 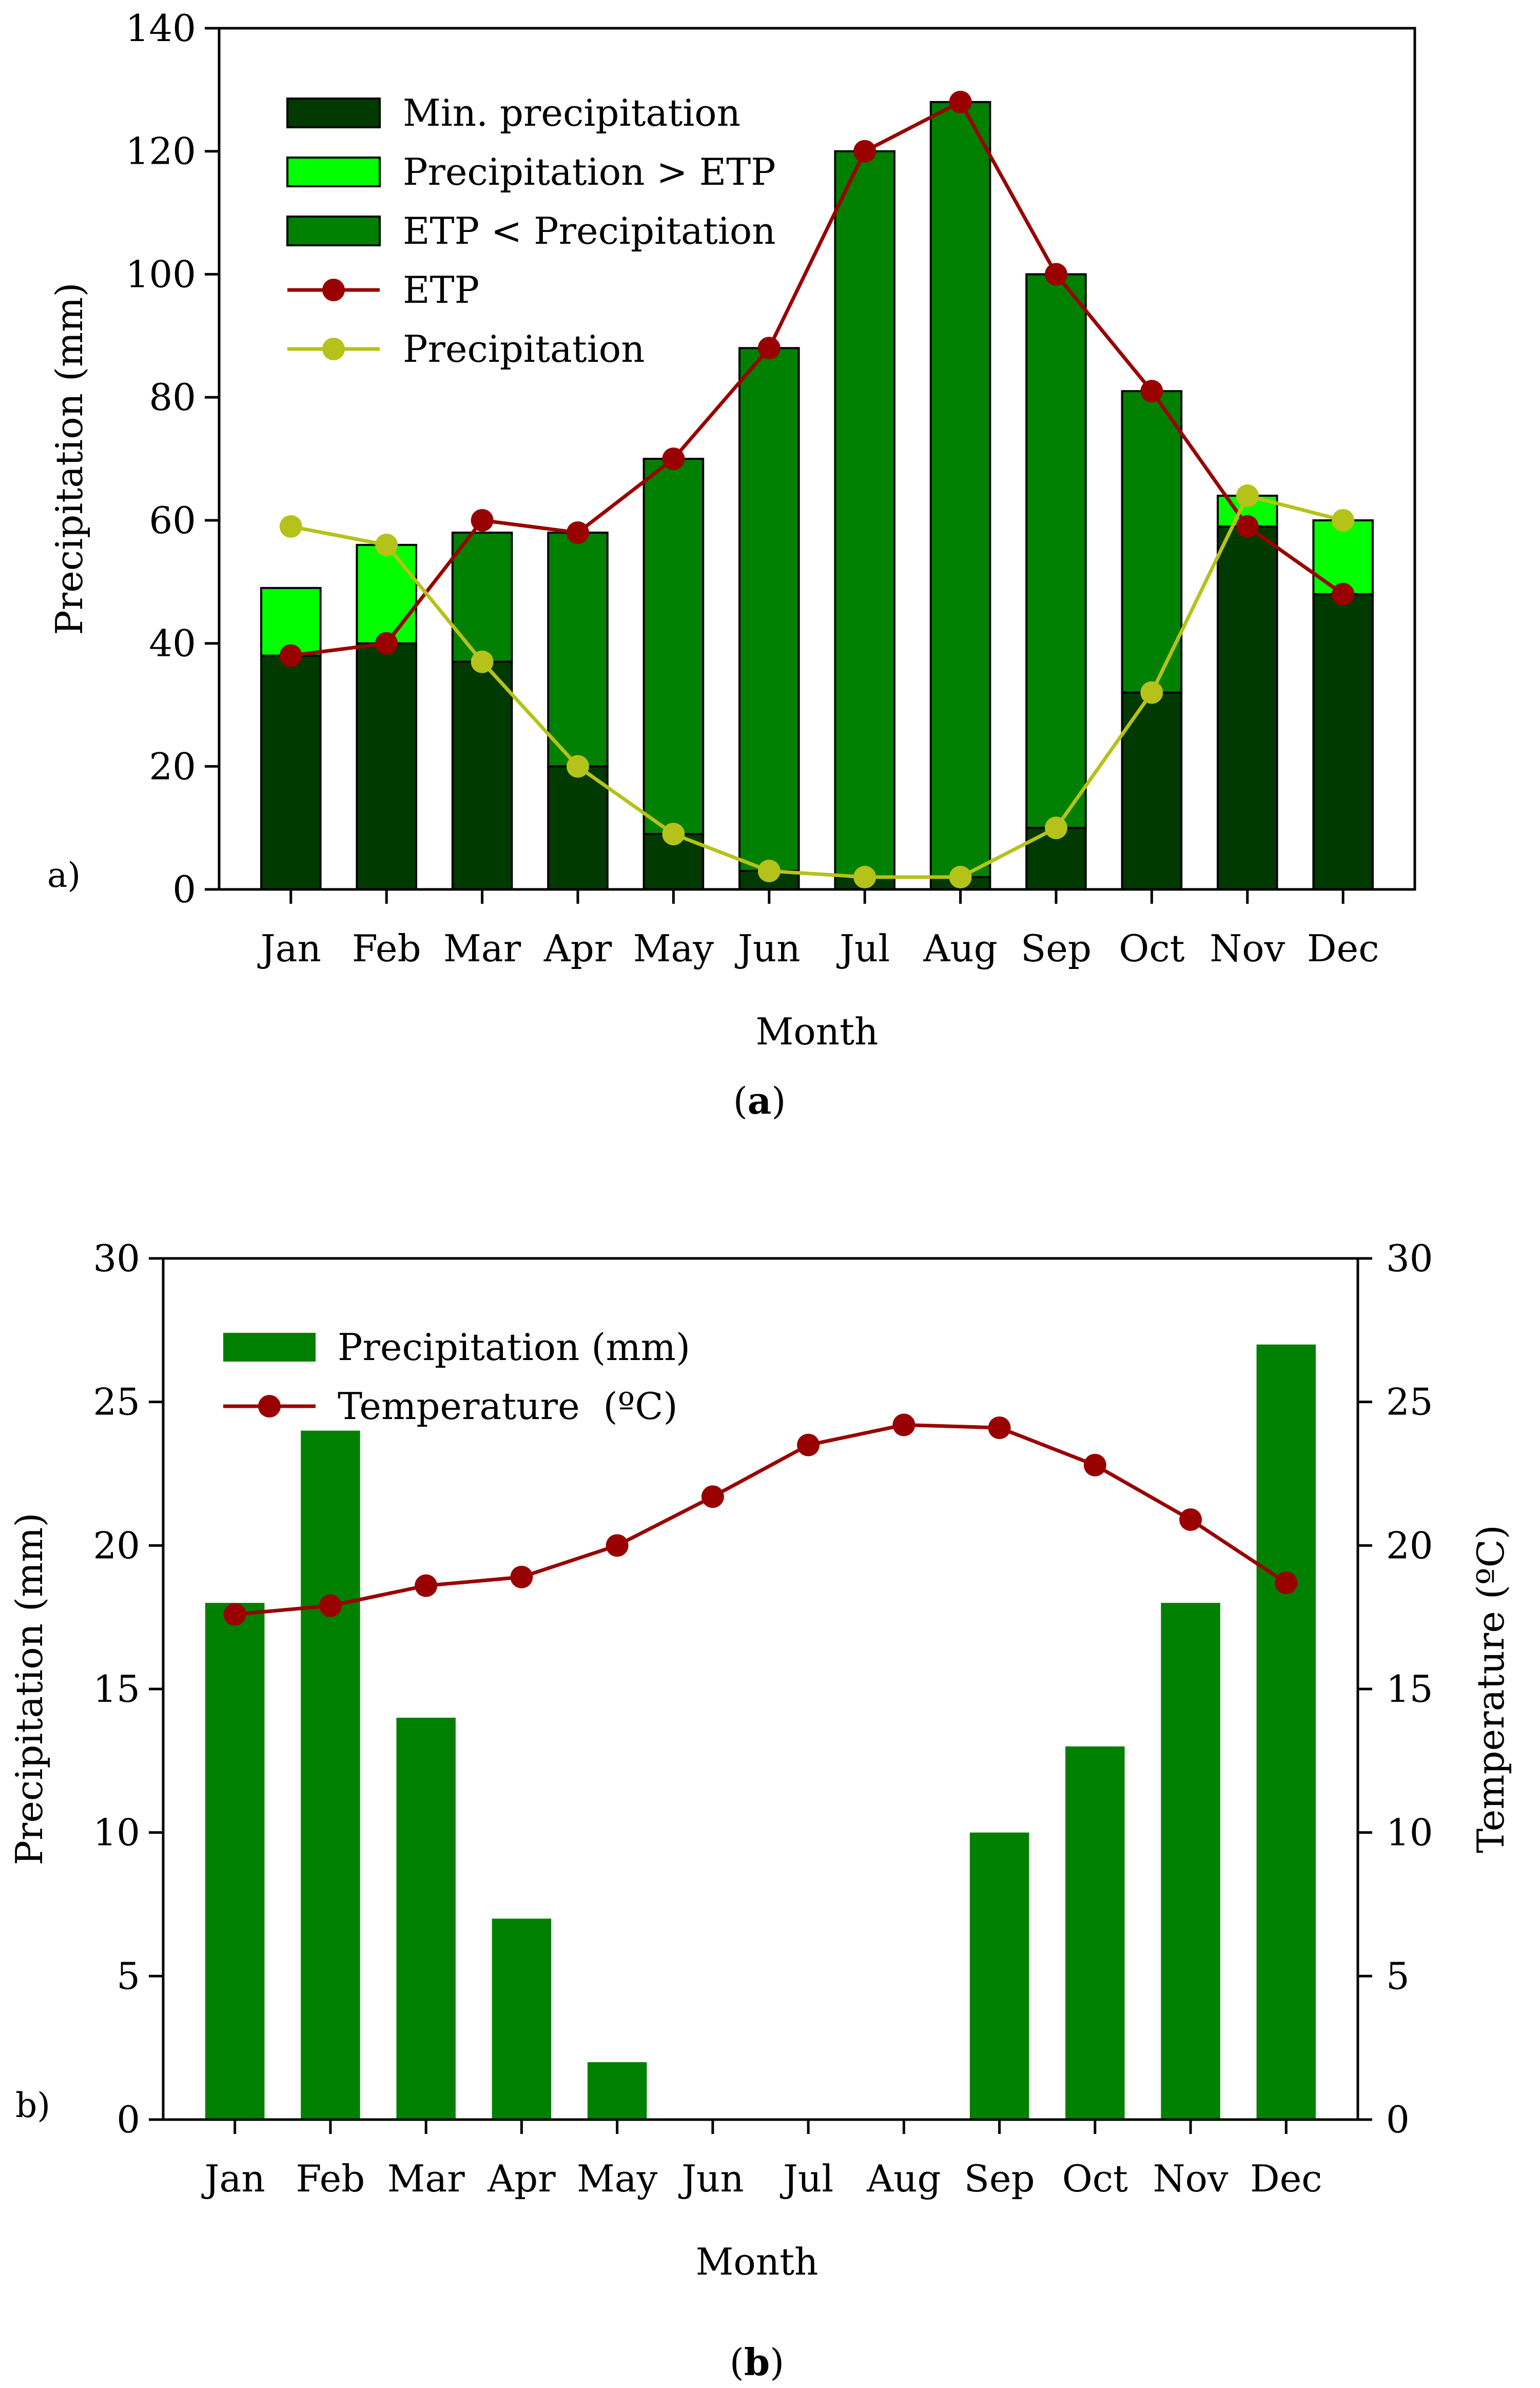 I want to click on panel-b-x-tick-label: Jun, so click(x=711, y=2179).